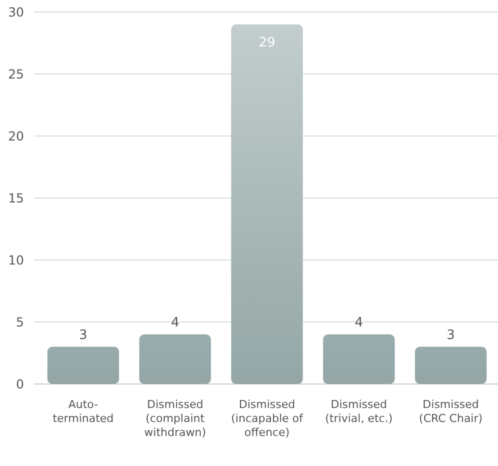  What do you see at coordinates (451, 411) in the screenshot?
I see `x-tick-label: Dismissed (CRC Chair)` at bounding box center [451, 411].